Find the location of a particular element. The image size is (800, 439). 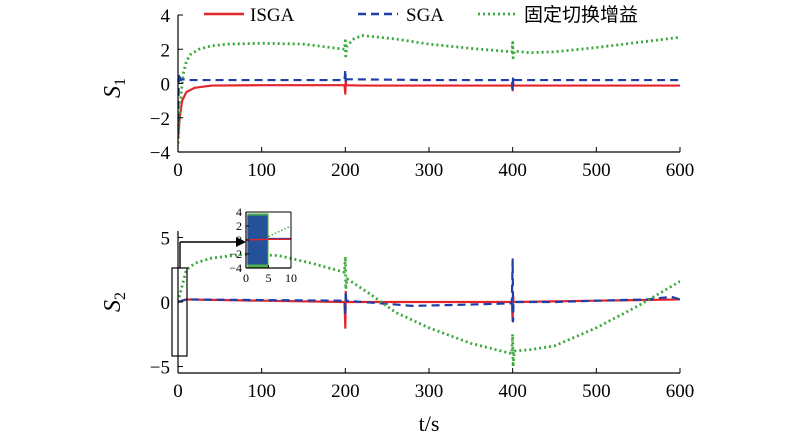

inset-ytick-label-0: 0 is located at coordinates (239, 240).